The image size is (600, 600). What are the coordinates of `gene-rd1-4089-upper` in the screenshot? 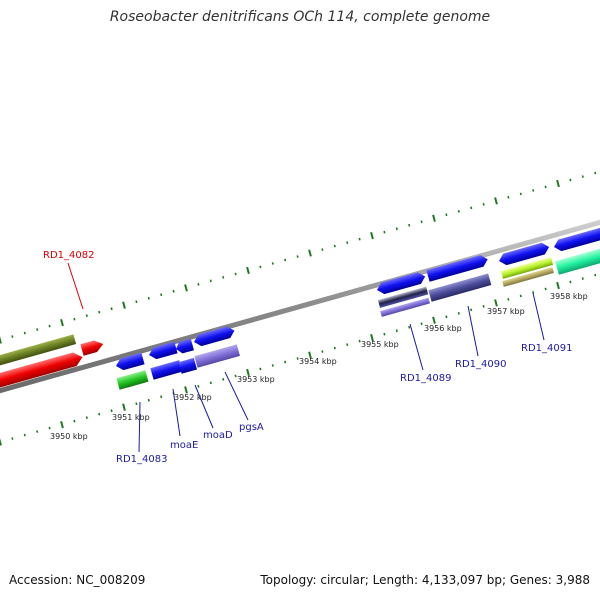 It's located at (400, 283).